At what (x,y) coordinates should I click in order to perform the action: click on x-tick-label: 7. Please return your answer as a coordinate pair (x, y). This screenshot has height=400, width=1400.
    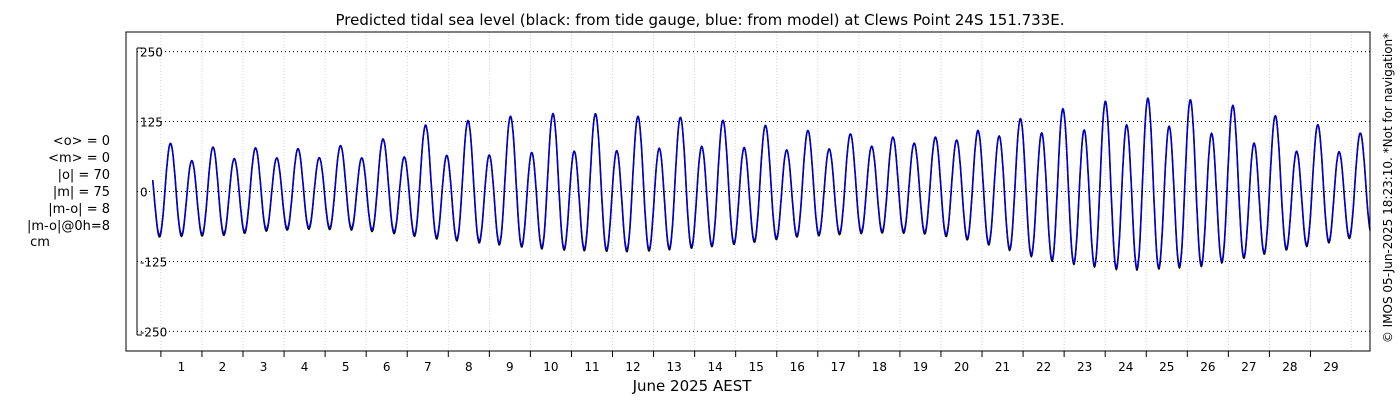
    Looking at the image, I should click on (428, 367).